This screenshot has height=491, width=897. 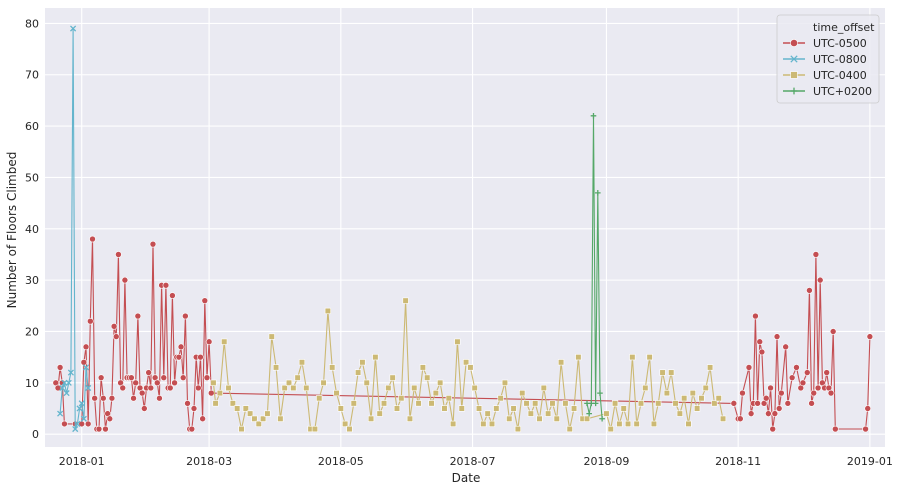 I want to click on y-tick-label: 60, so click(x=32, y=126).